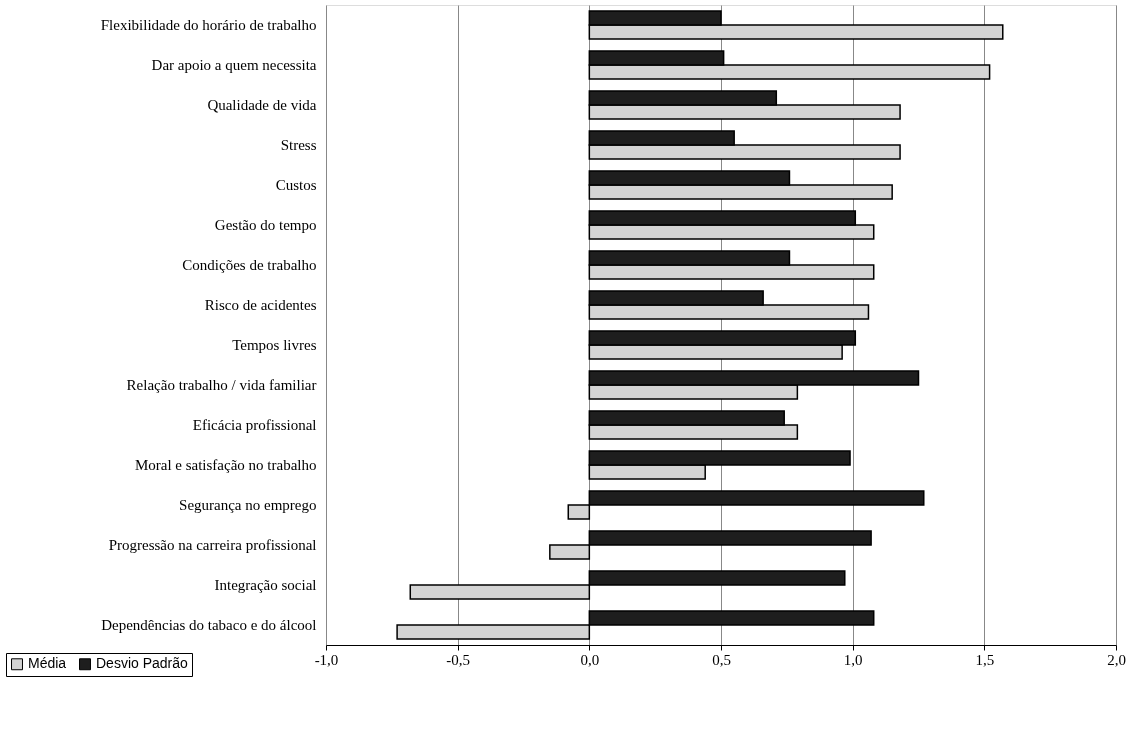 Image resolution: width=1142 pixels, height=731 pixels. I want to click on x-tick-label: 1,0, so click(853, 659).